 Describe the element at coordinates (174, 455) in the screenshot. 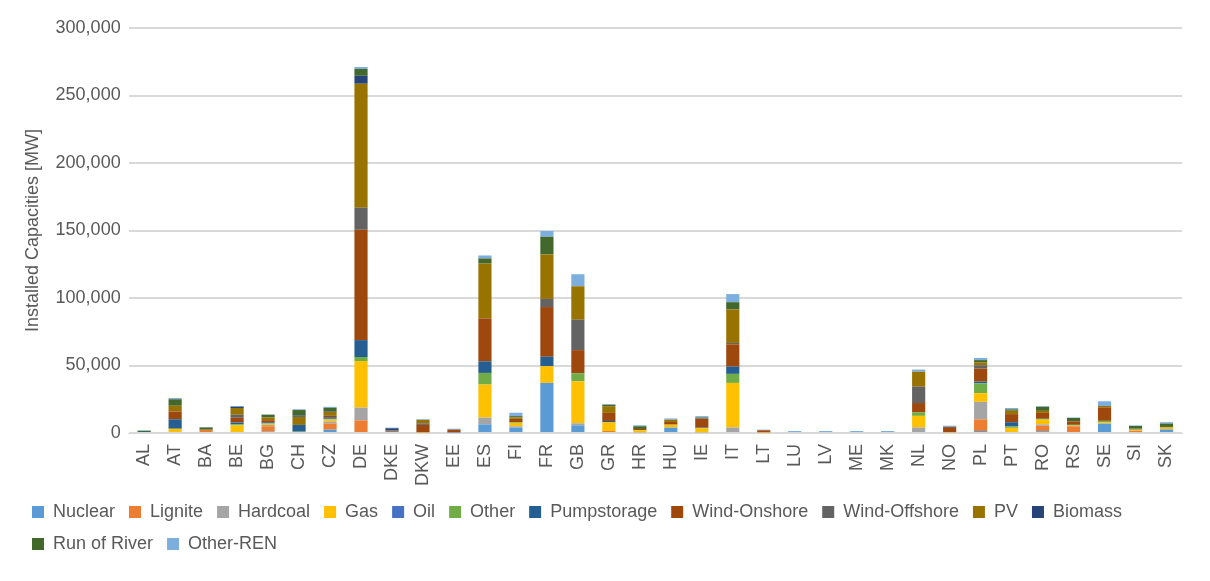

I see `x-tick-label: AT` at that location.